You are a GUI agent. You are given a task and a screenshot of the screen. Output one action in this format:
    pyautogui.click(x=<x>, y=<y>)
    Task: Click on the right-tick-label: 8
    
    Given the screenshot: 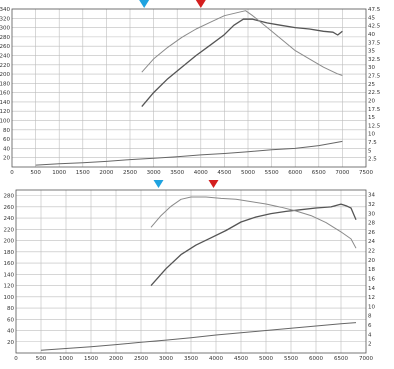 What is the action you would take?
    pyautogui.click(x=370, y=317)
    